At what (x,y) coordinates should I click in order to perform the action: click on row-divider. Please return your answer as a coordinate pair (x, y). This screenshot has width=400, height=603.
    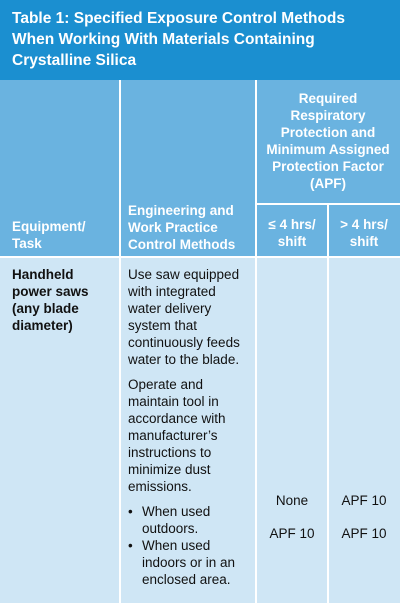
    Looking at the image, I should click on (328, 204).